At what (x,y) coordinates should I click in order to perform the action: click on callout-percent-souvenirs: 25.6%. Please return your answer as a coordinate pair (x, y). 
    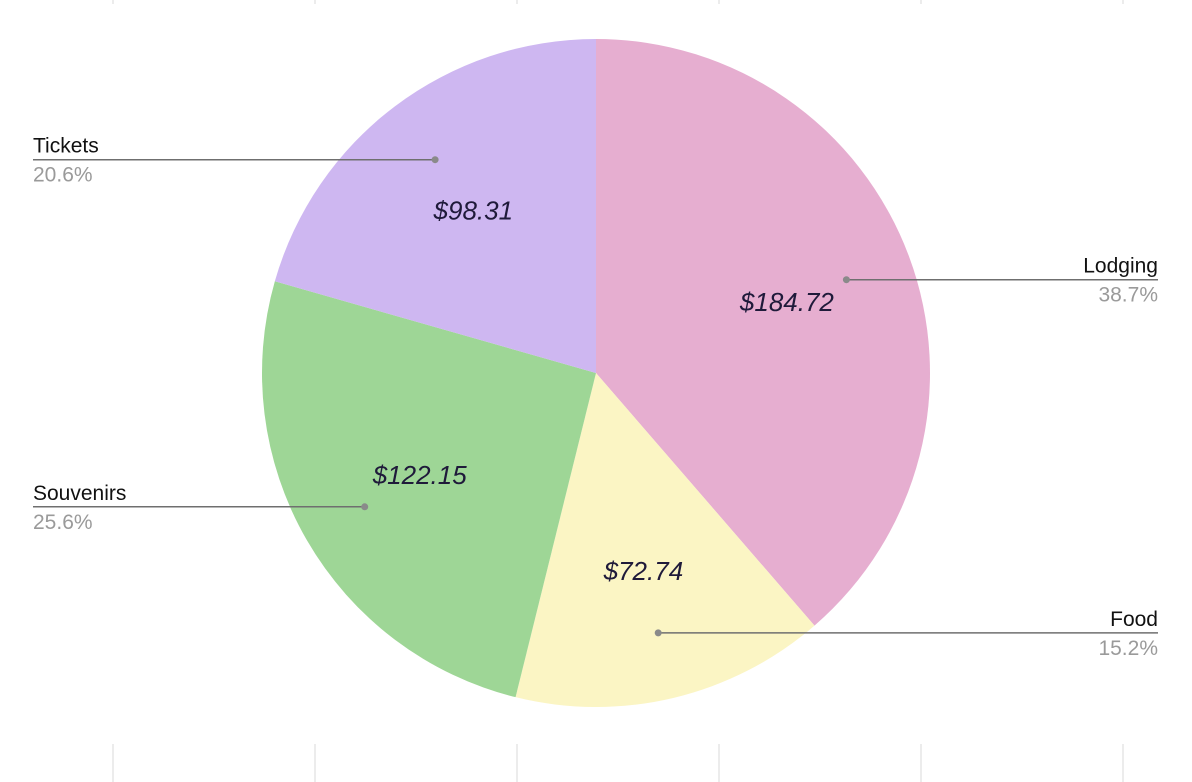
    Looking at the image, I should click on (63, 522).